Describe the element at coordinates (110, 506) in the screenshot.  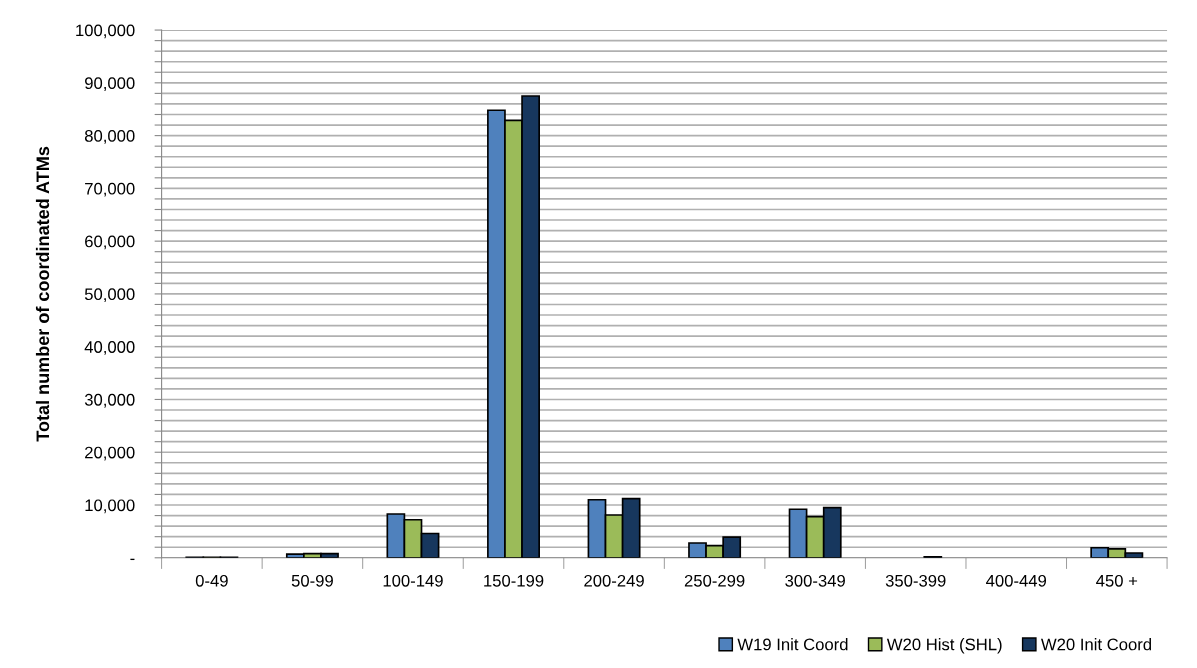
I see `y-tick-label: 10,000` at that location.